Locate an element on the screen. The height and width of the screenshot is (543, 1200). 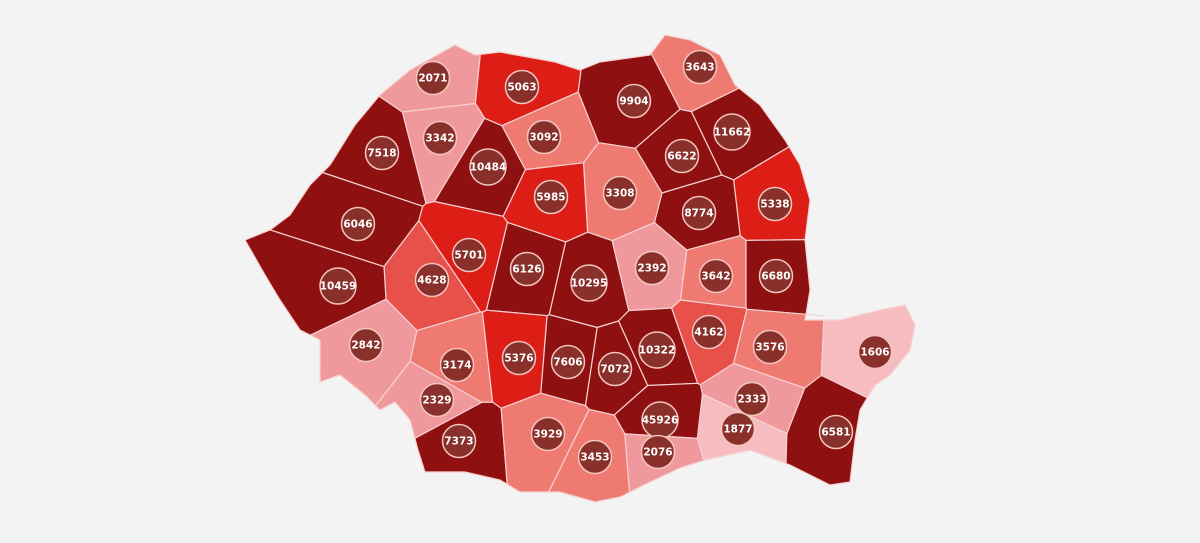
county-value-badge: 3308 is located at coordinates (620, 193).